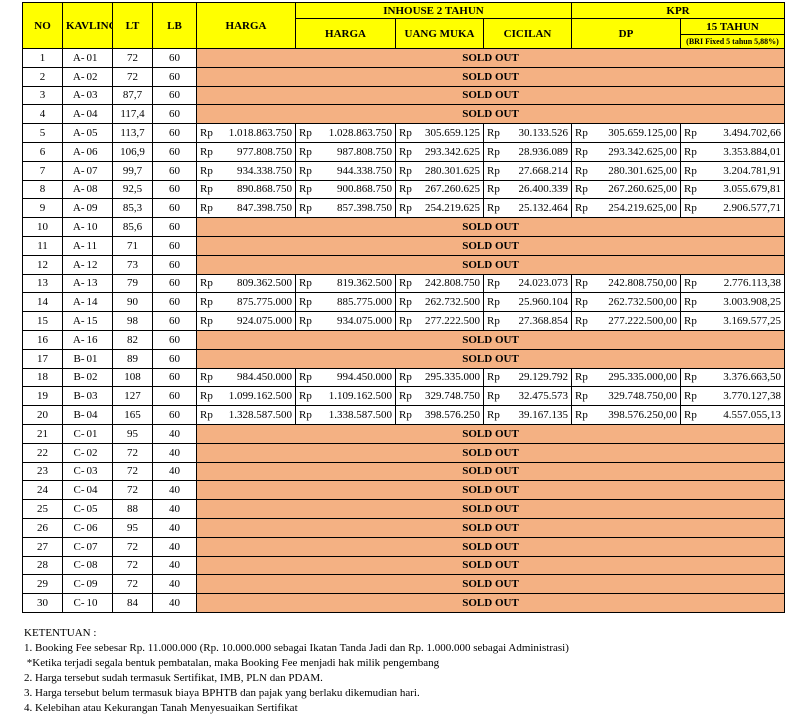 The width and height of the screenshot is (804, 721). Describe the element at coordinates (626, 283) in the screenshot. I see `money: Rp 242.808.750,00` at that location.